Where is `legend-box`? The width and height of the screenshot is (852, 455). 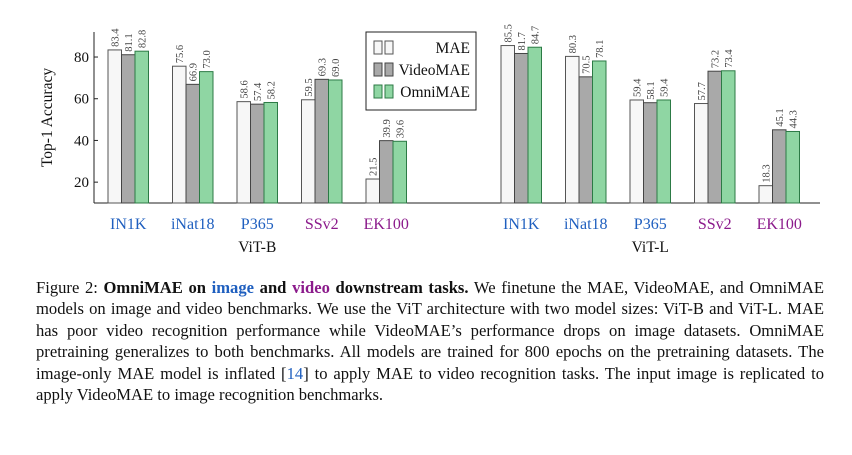 legend-box is located at coordinates (421, 71).